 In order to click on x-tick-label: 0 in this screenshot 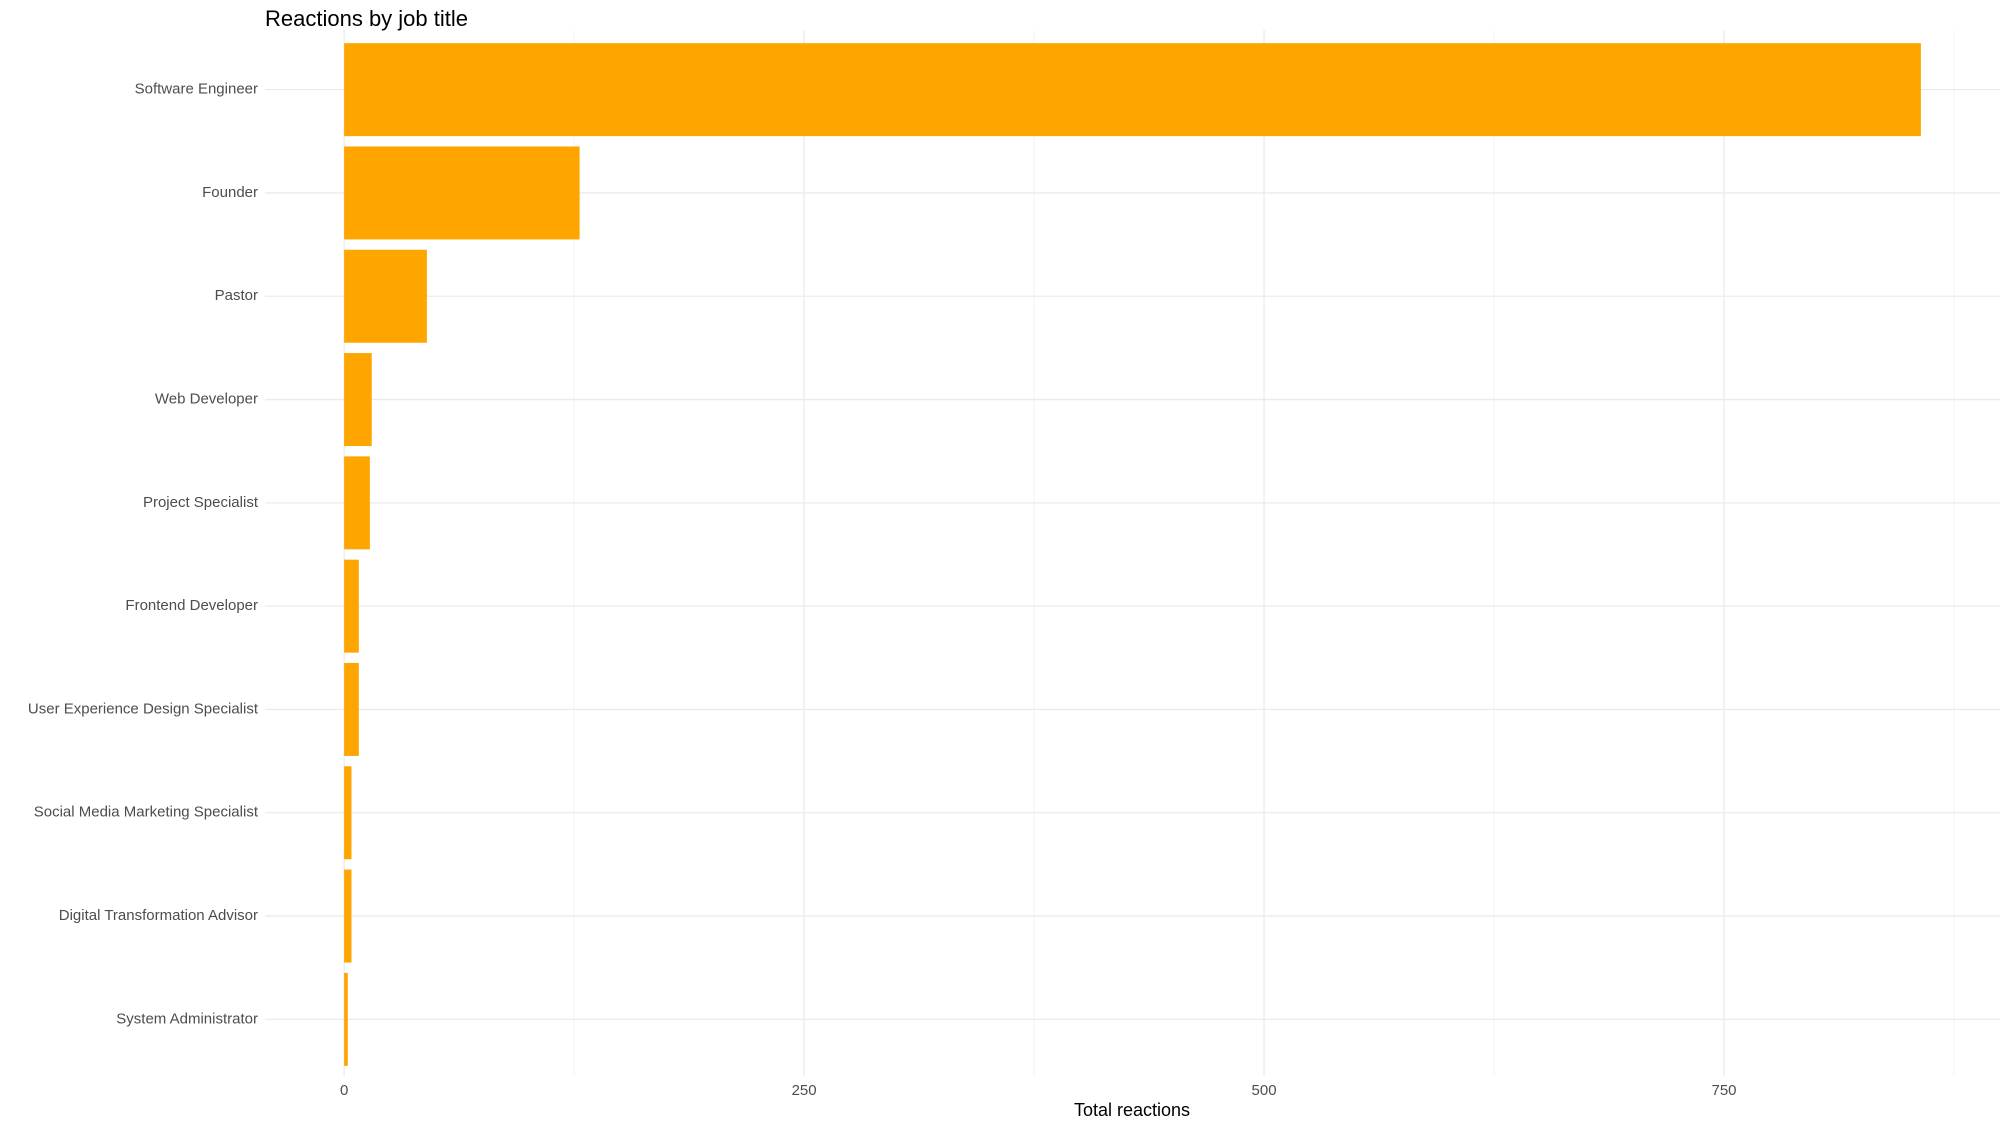, I will do `click(344, 1090)`.